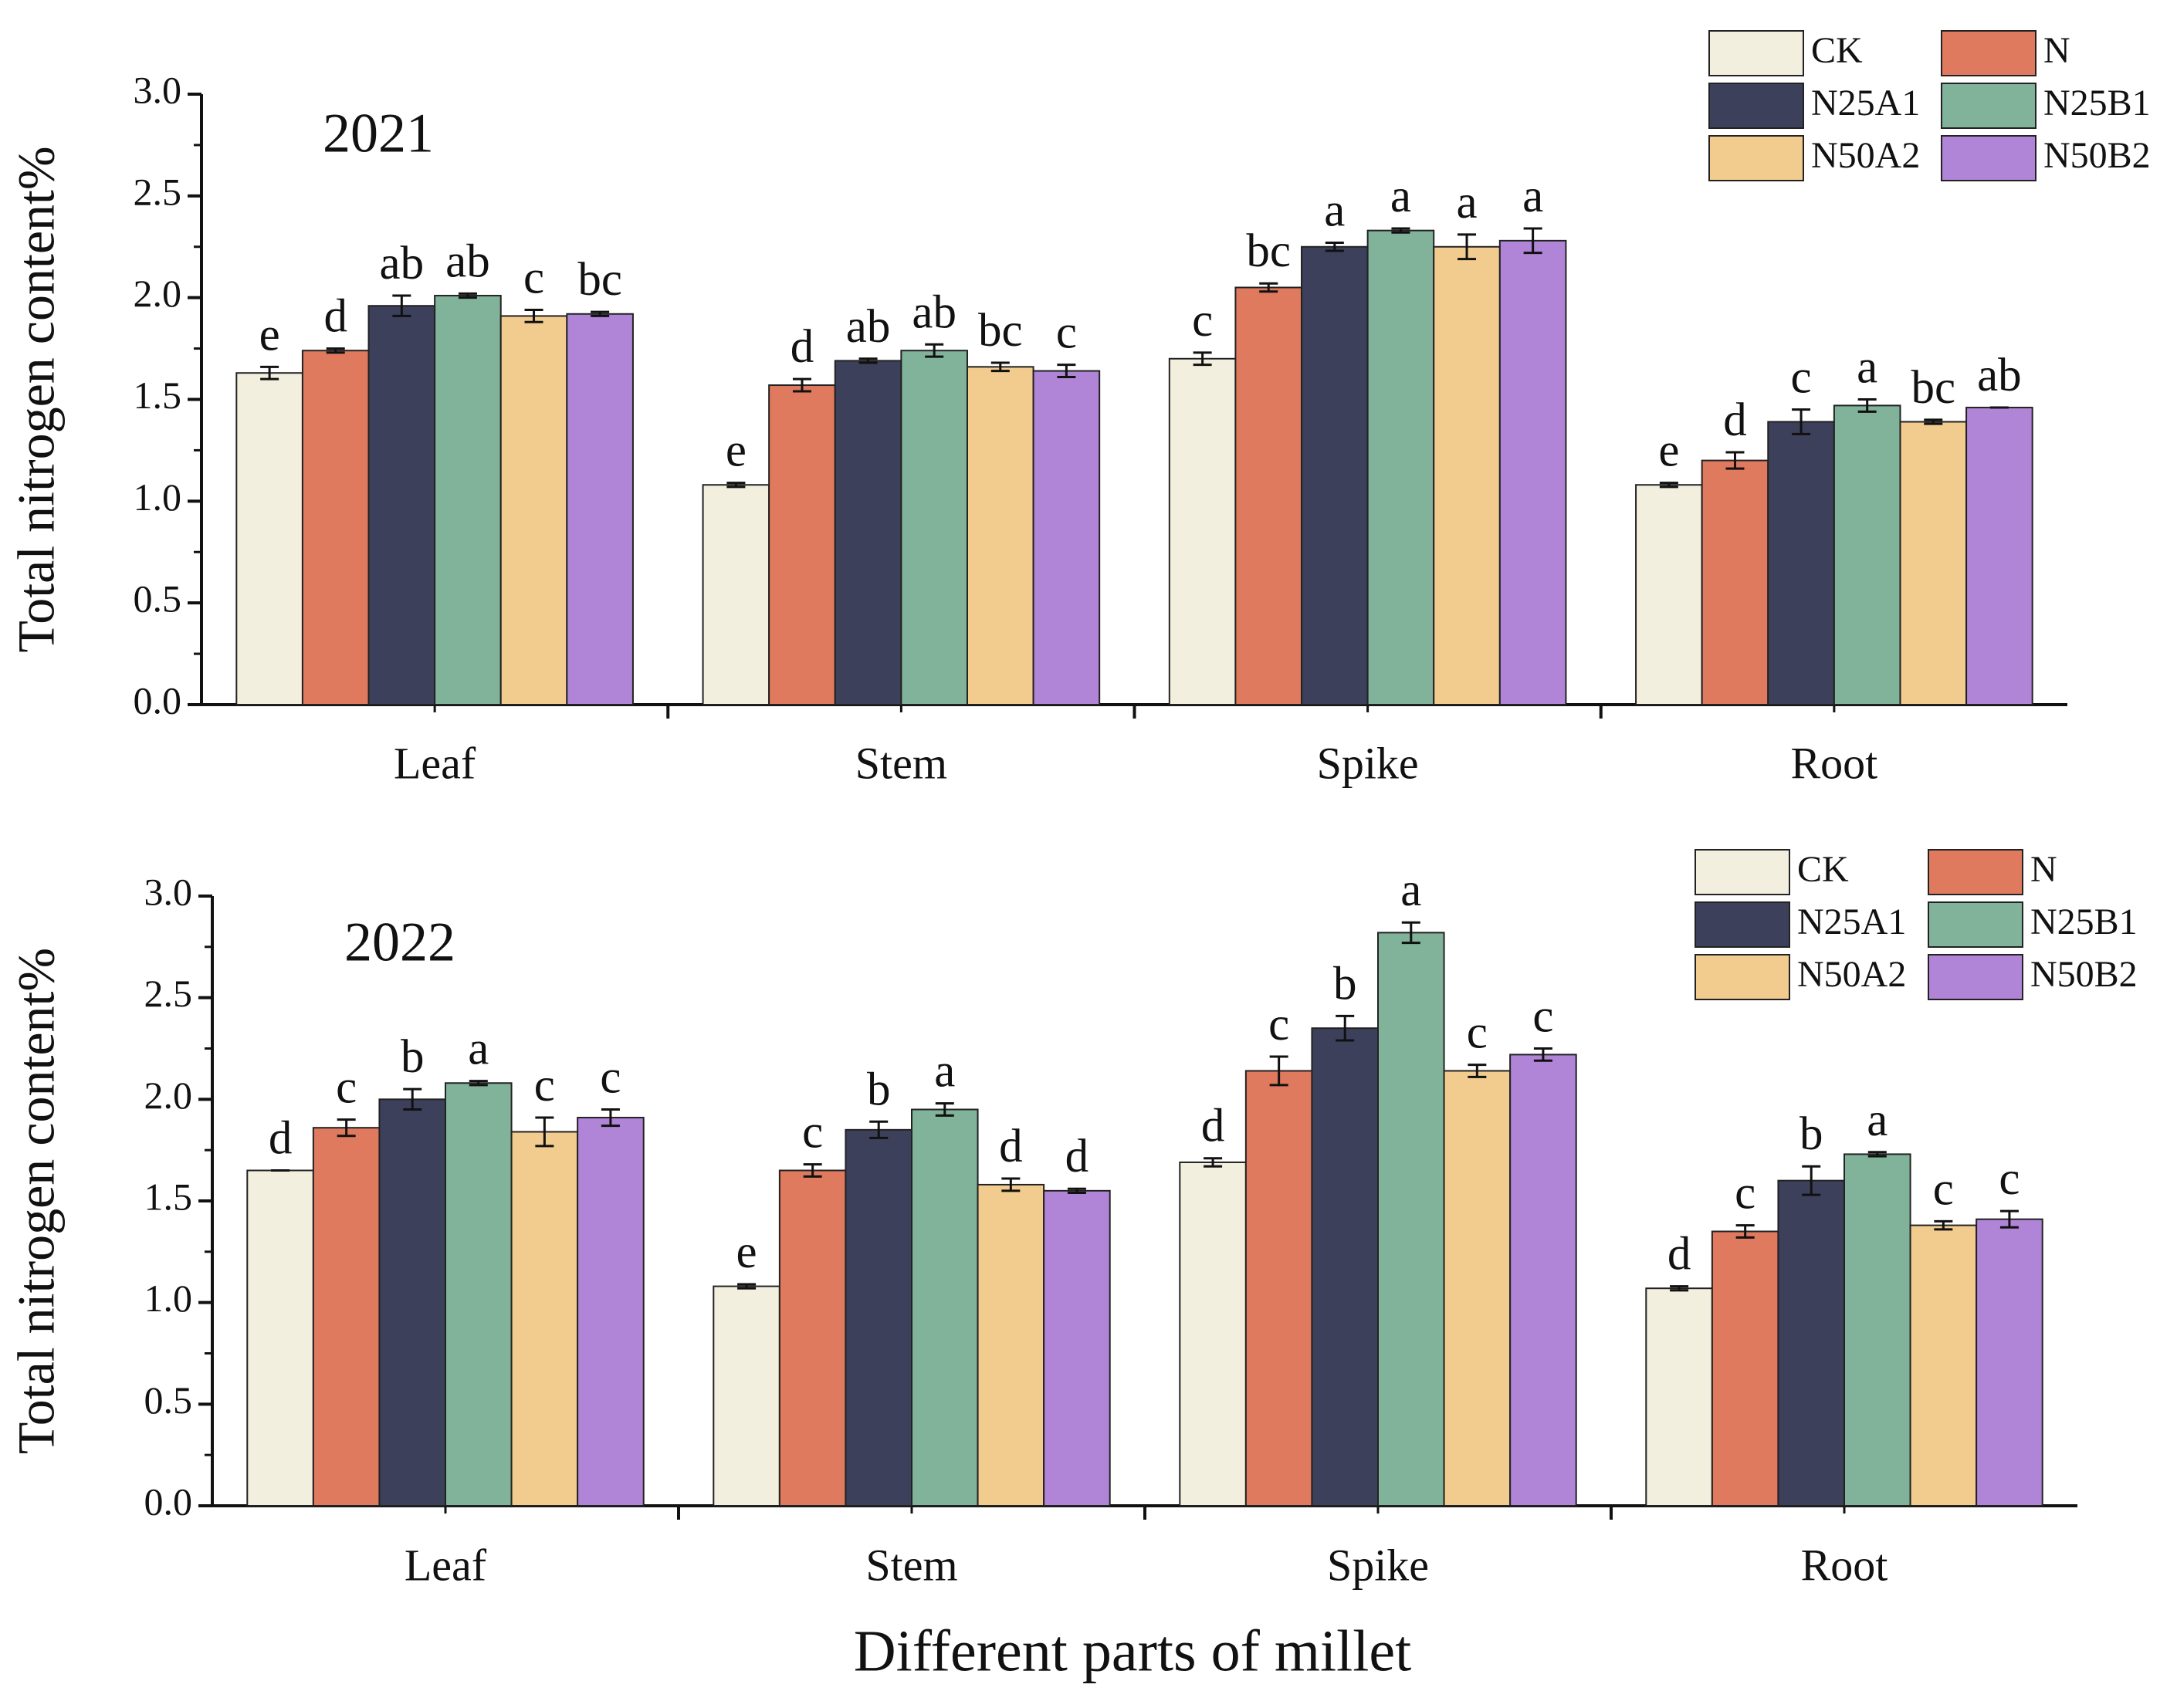 The image size is (2177, 1708). I want to click on y-tick-label: 0.0, so click(158, 700).